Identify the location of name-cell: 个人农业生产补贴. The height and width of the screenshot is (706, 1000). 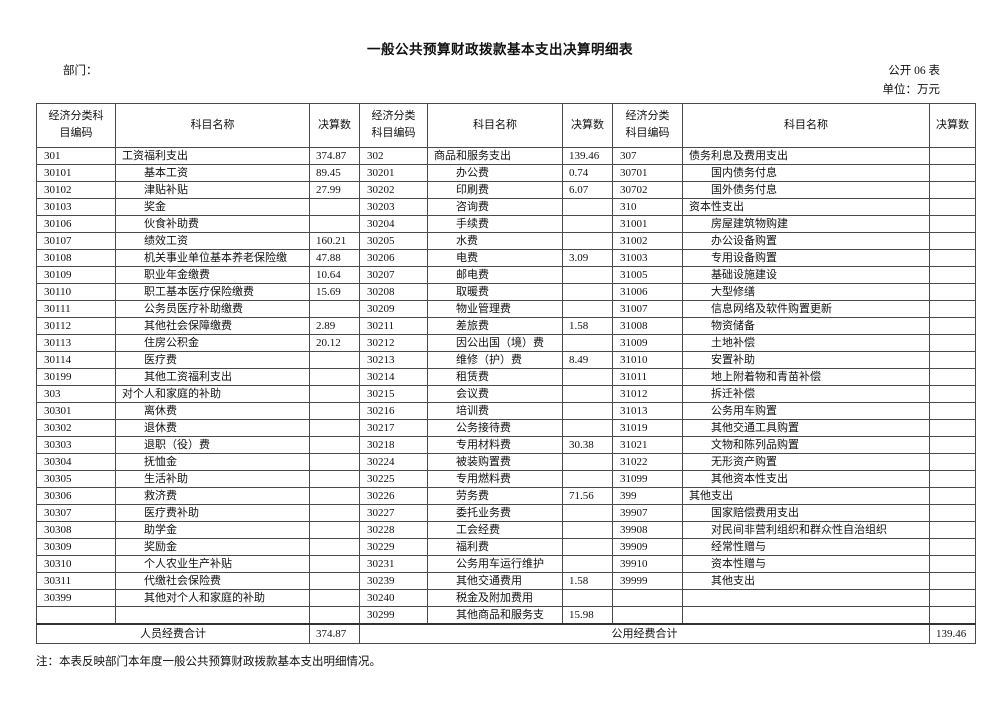
(212, 563).